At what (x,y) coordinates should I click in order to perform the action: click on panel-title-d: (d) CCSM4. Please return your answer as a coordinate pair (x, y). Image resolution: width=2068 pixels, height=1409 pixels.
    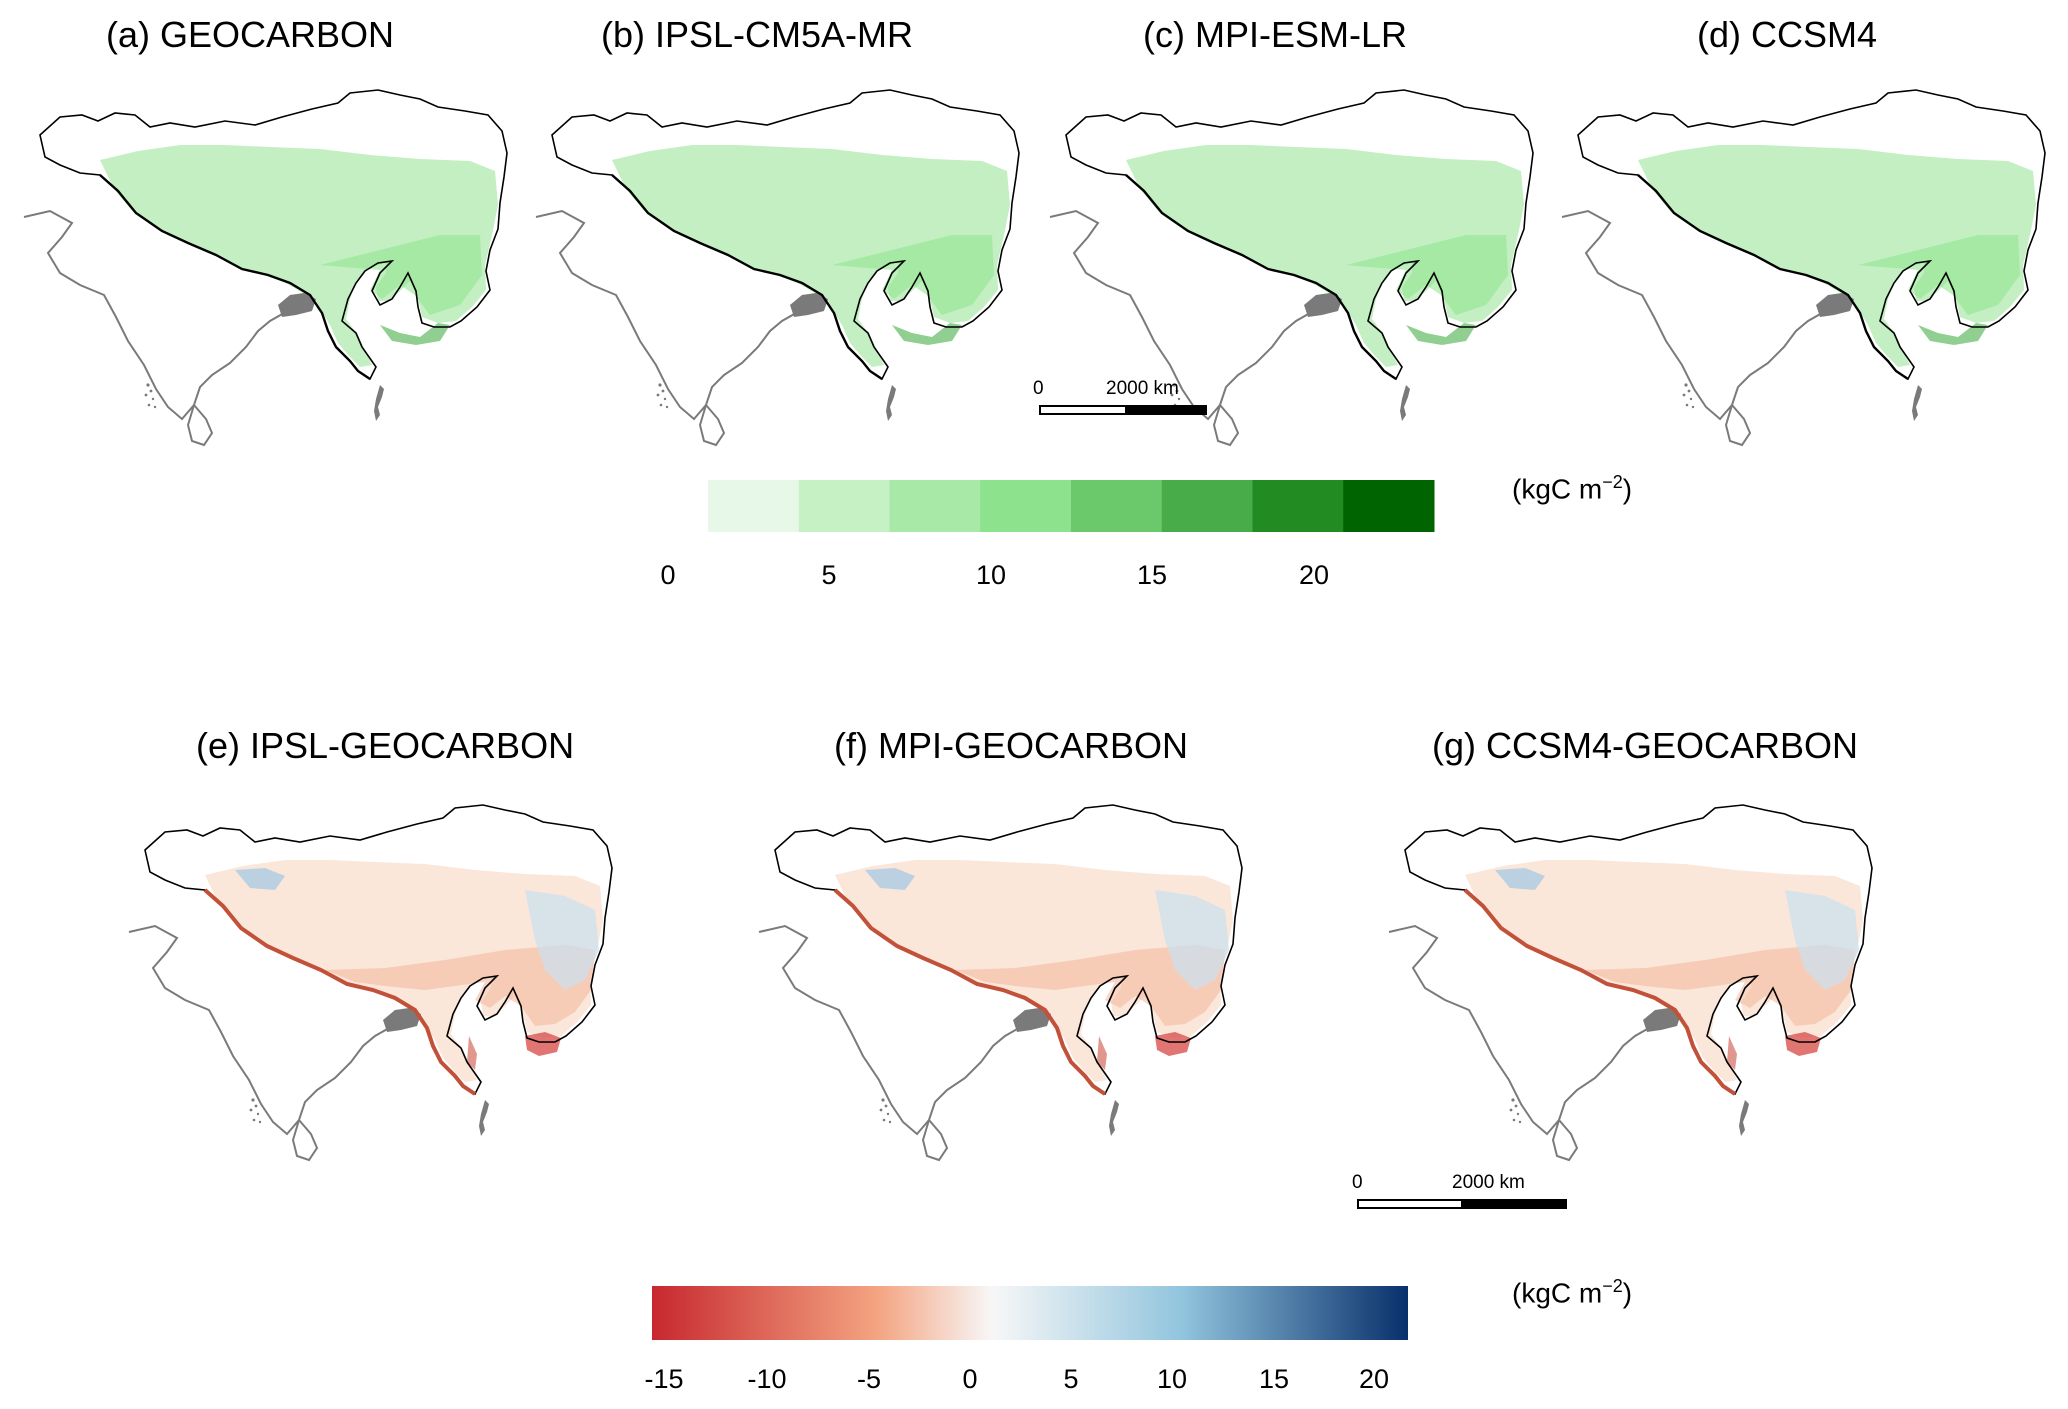
    Looking at the image, I should click on (1787, 34).